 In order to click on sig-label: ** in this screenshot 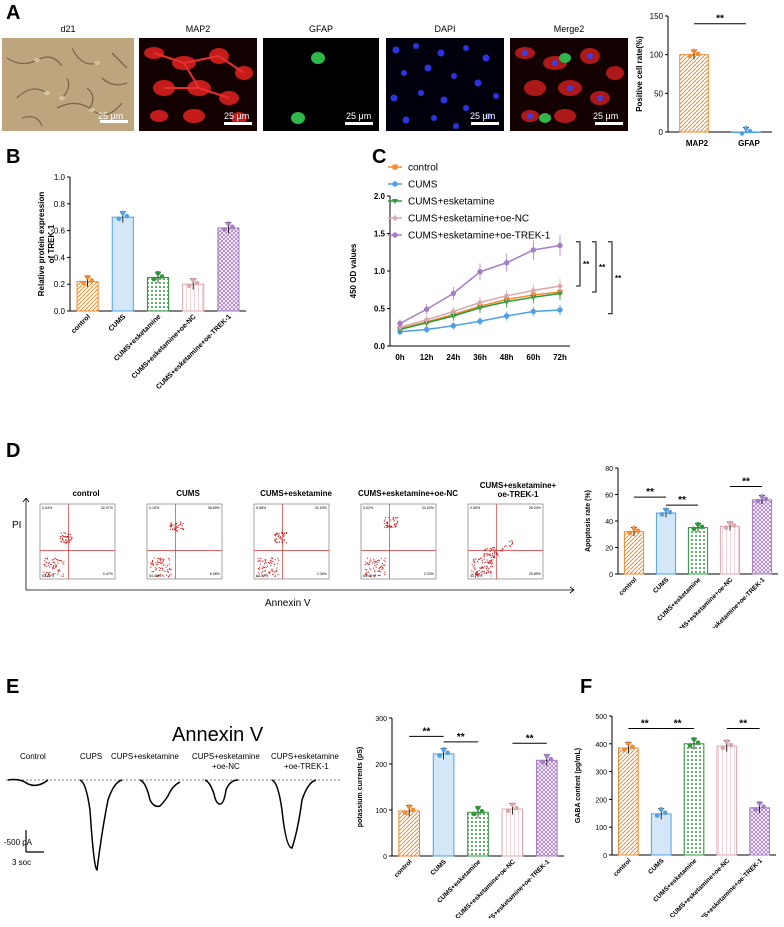, I will do `click(746, 482)`.